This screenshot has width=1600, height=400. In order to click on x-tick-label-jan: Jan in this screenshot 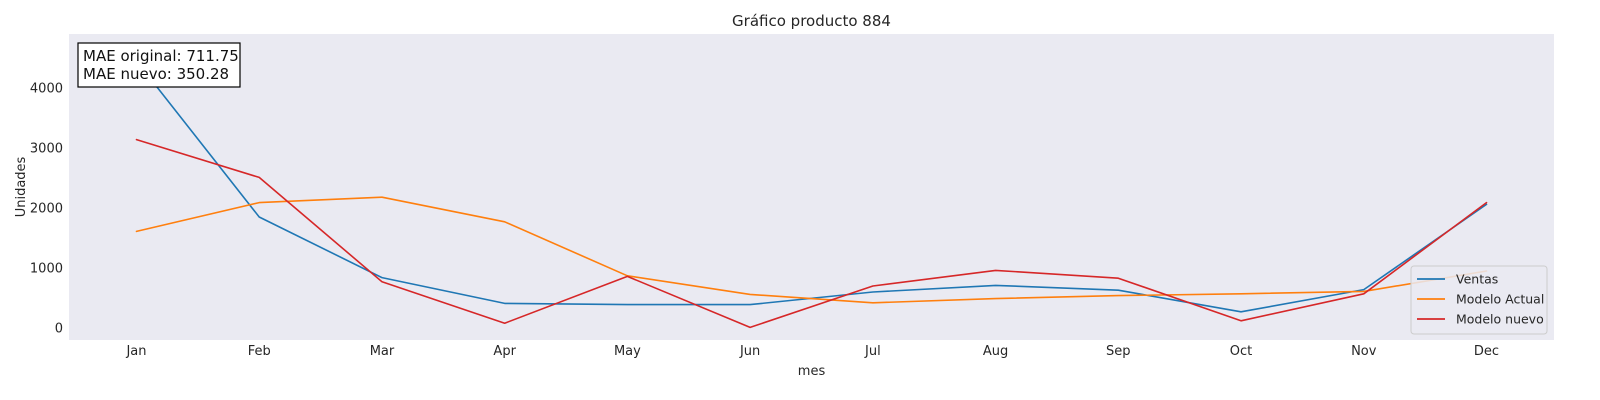, I will do `click(135, 351)`.